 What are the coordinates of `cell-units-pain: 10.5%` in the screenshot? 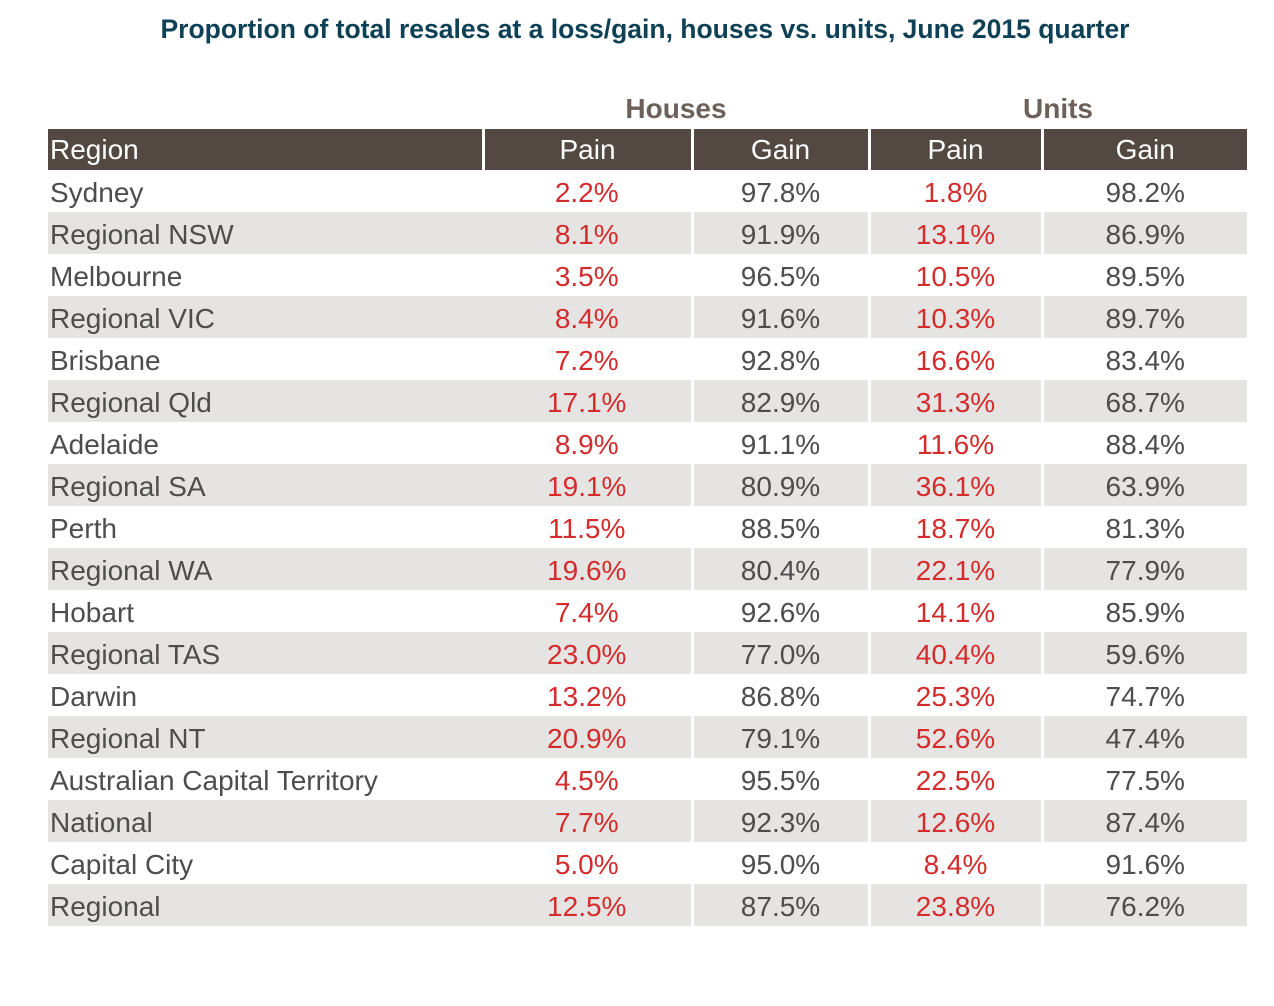 It's located at (956, 275).